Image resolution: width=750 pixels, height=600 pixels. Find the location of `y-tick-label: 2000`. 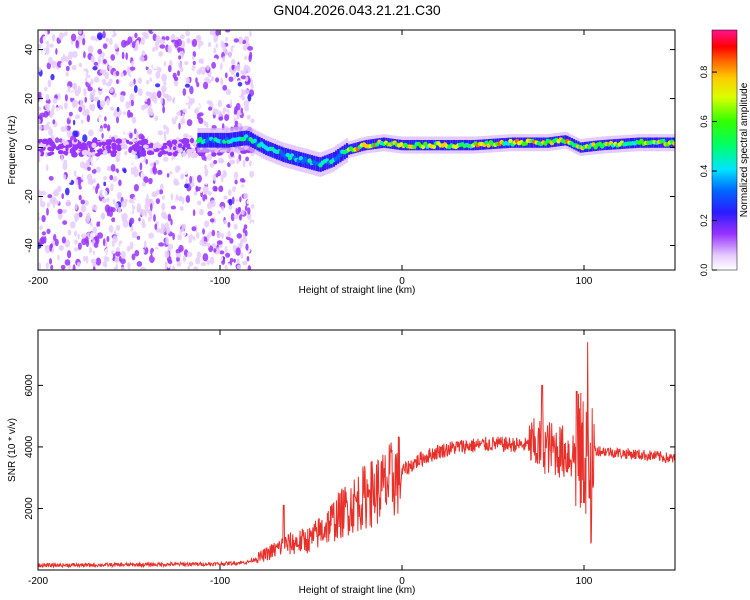

y-tick-label: 2000 is located at coordinates (29, 508).